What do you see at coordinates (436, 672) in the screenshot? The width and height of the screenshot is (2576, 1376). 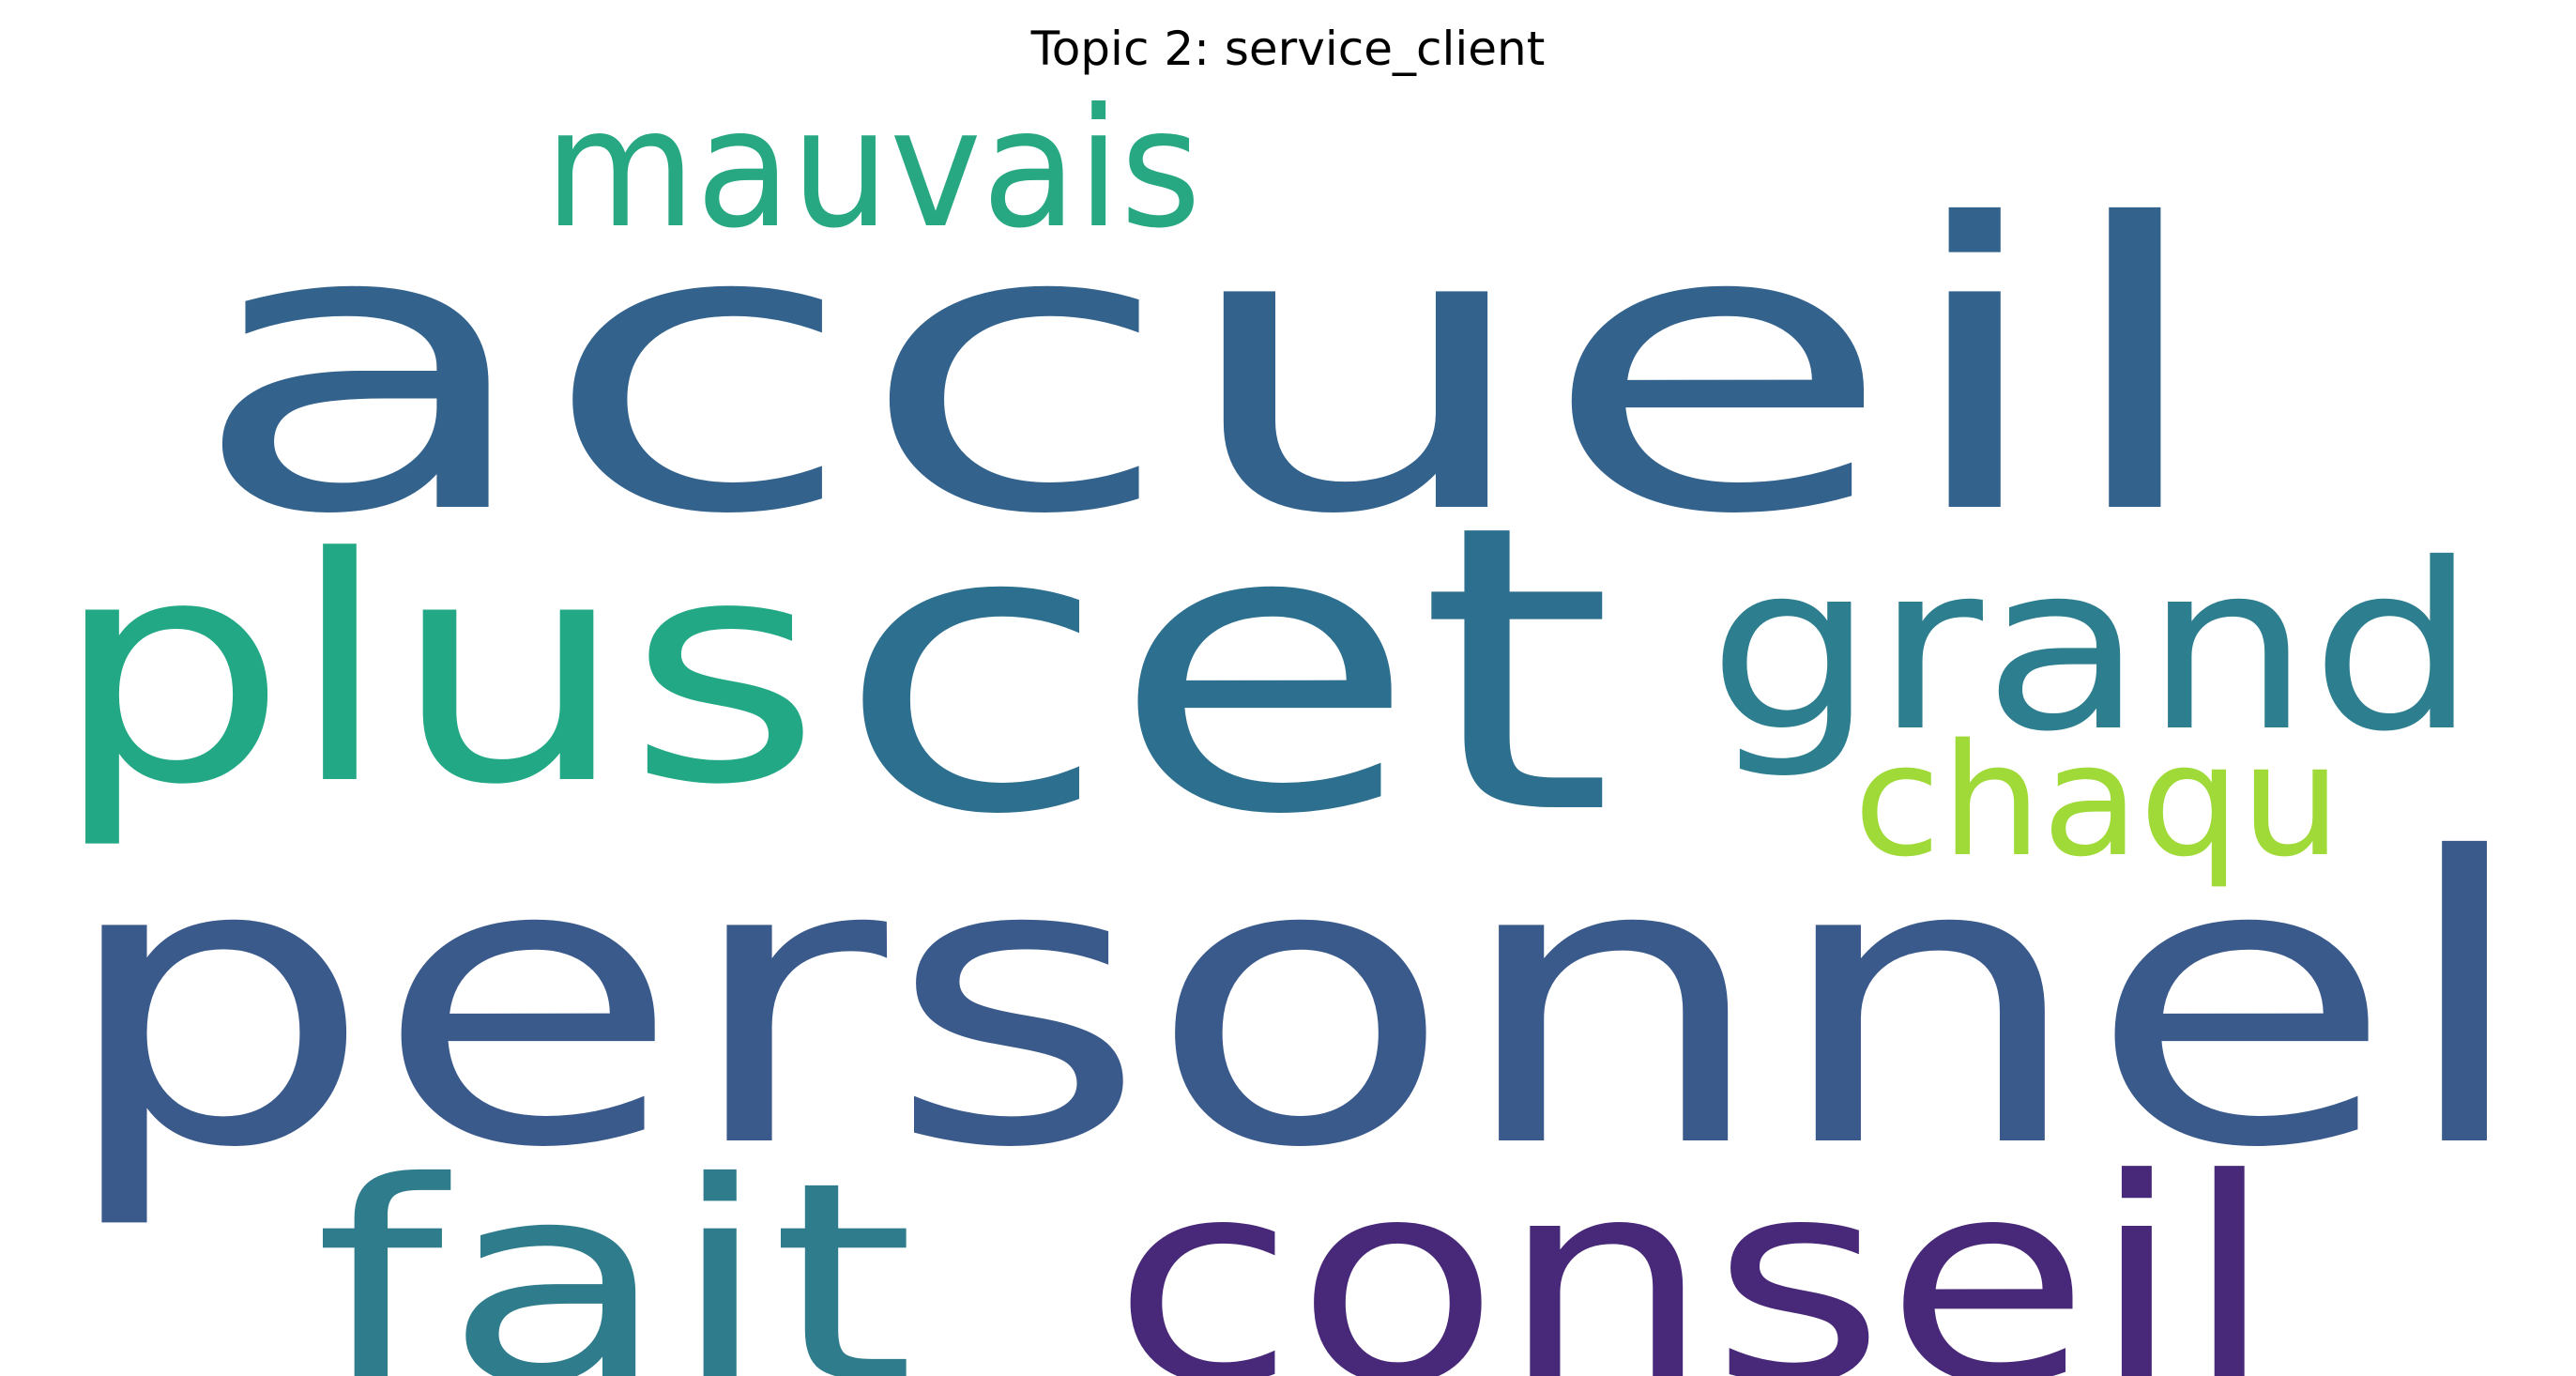 I see `word-plus: plus` at bounding box center [436, 672].